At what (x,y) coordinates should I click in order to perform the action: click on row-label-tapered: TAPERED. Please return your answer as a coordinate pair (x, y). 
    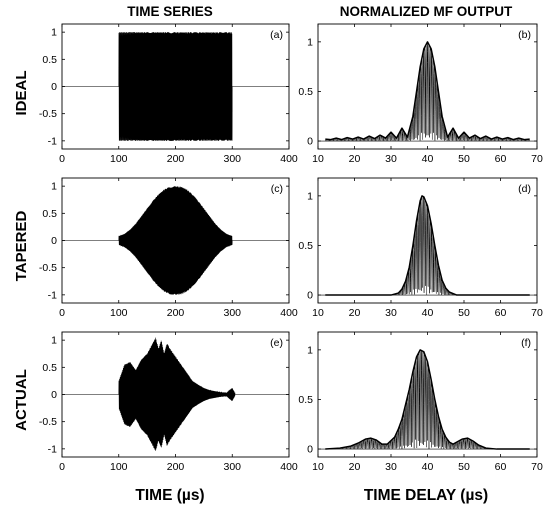
    Looking at the image, I should click on (21, 246).